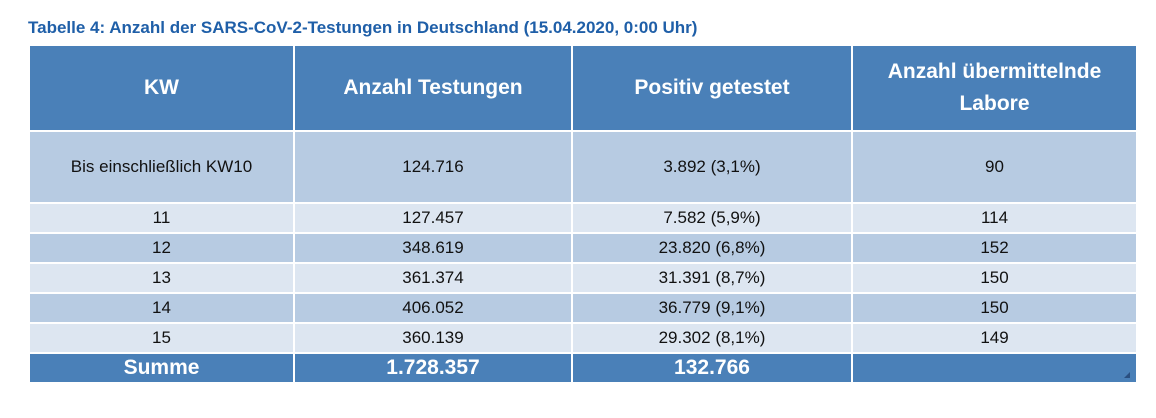  I want to click on resize-handle-icon, so click(1127, 375).